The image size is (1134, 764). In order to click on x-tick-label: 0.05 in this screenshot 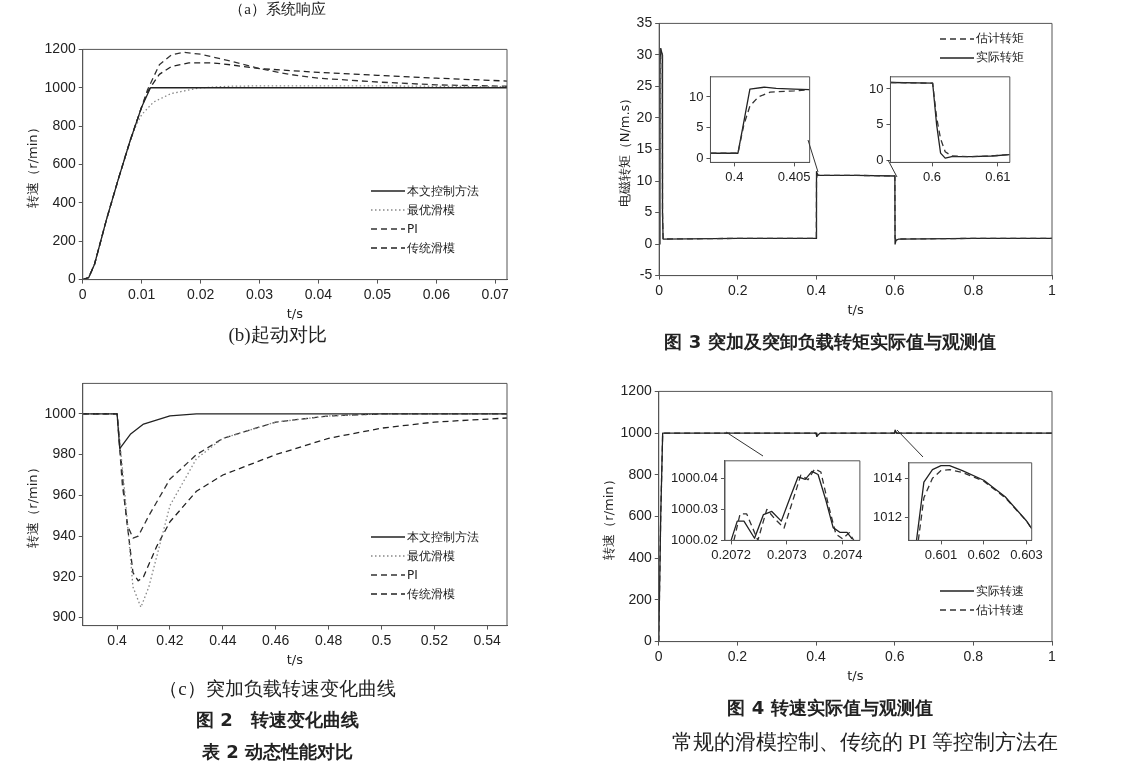, I will do `click(377, 293)`.